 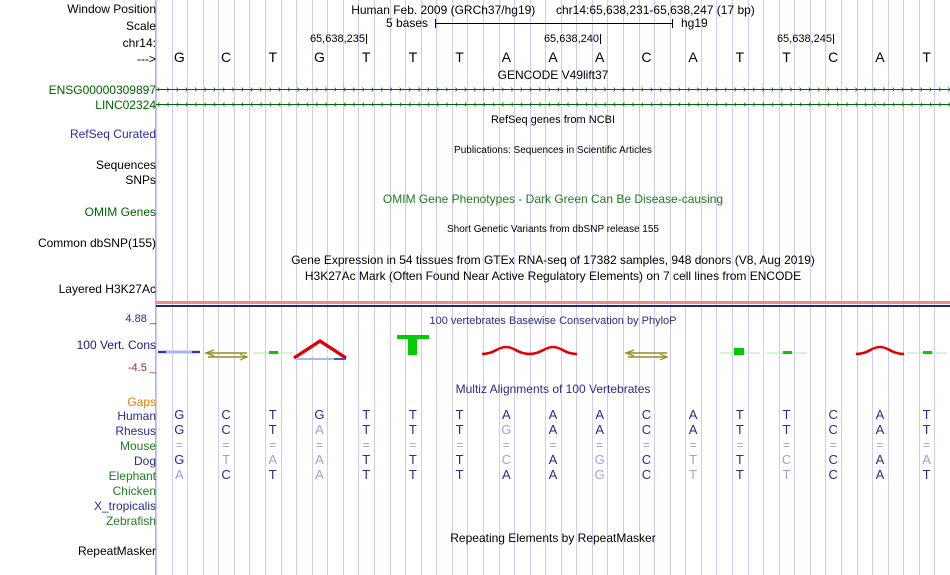 I want to click on label-100-vert-cons: 100 Vert. Cons, so click(x=116, y=345).